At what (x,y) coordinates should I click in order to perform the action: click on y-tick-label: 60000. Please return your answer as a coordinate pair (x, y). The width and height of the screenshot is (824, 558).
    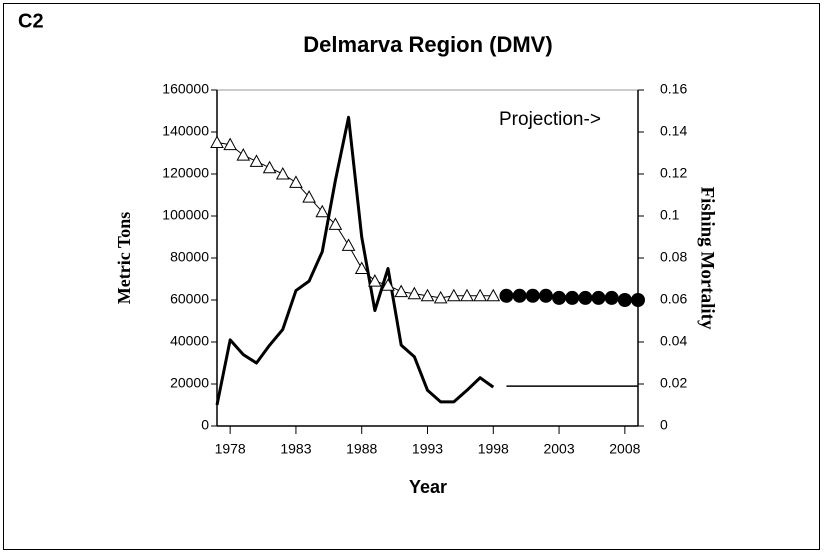
    Looking at the image, I should click on (189, 299).